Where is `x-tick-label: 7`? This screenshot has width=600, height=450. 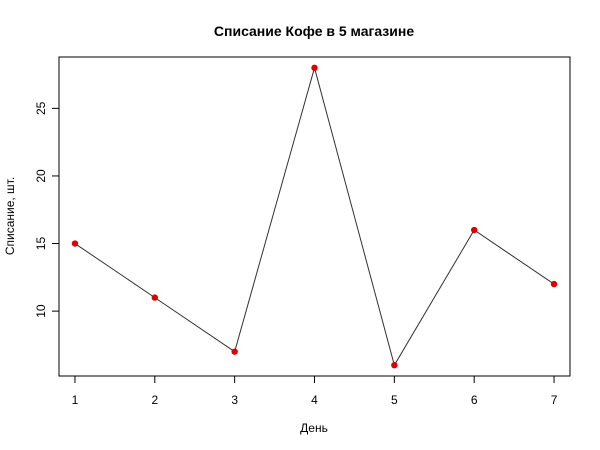
x-tick-label: 7 is located at coordinates (554, 400).